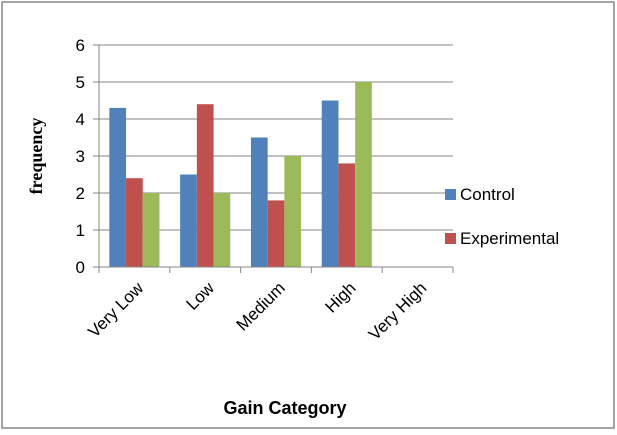  I want to click on y-tick-label: 6, so click(80, 45).